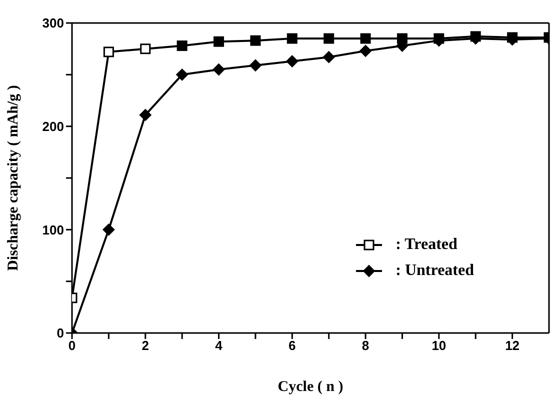  I want to click on x-axis-title: Cycle ( n ), so click(311, 387).